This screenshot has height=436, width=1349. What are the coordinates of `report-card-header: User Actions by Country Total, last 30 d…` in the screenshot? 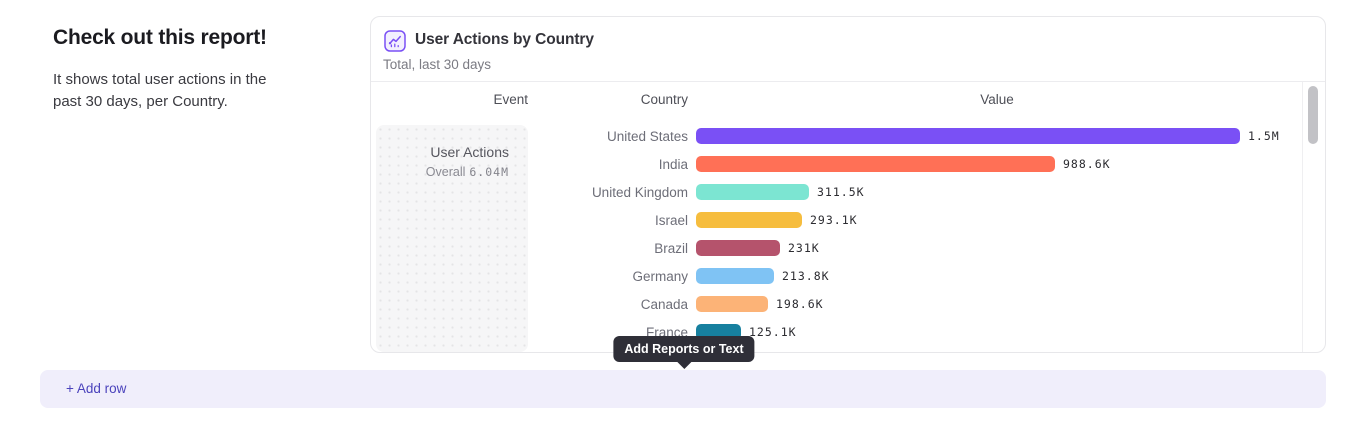 It's located at (848, 49).